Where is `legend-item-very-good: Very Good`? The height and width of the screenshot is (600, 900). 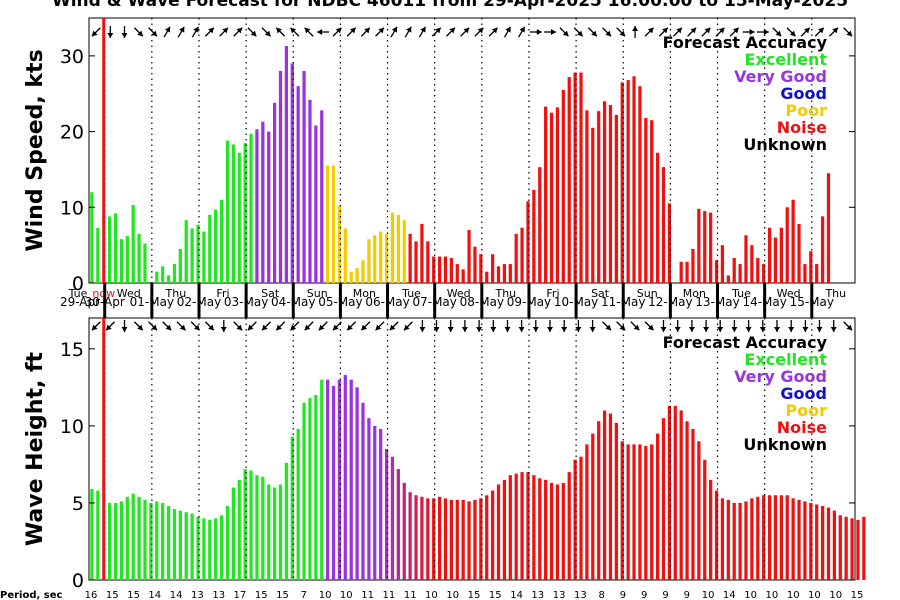
legend-item-very-good: Very Good is located at coordinates (780, 76).